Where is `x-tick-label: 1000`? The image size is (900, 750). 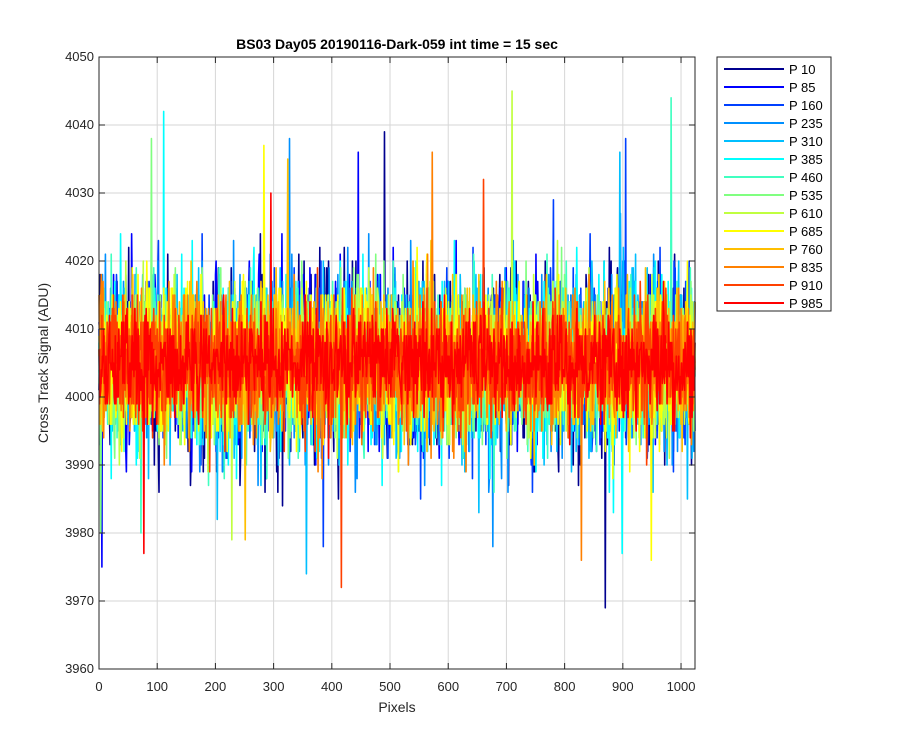
x-tick-label: 1000 is located at coordinates (681, 686).